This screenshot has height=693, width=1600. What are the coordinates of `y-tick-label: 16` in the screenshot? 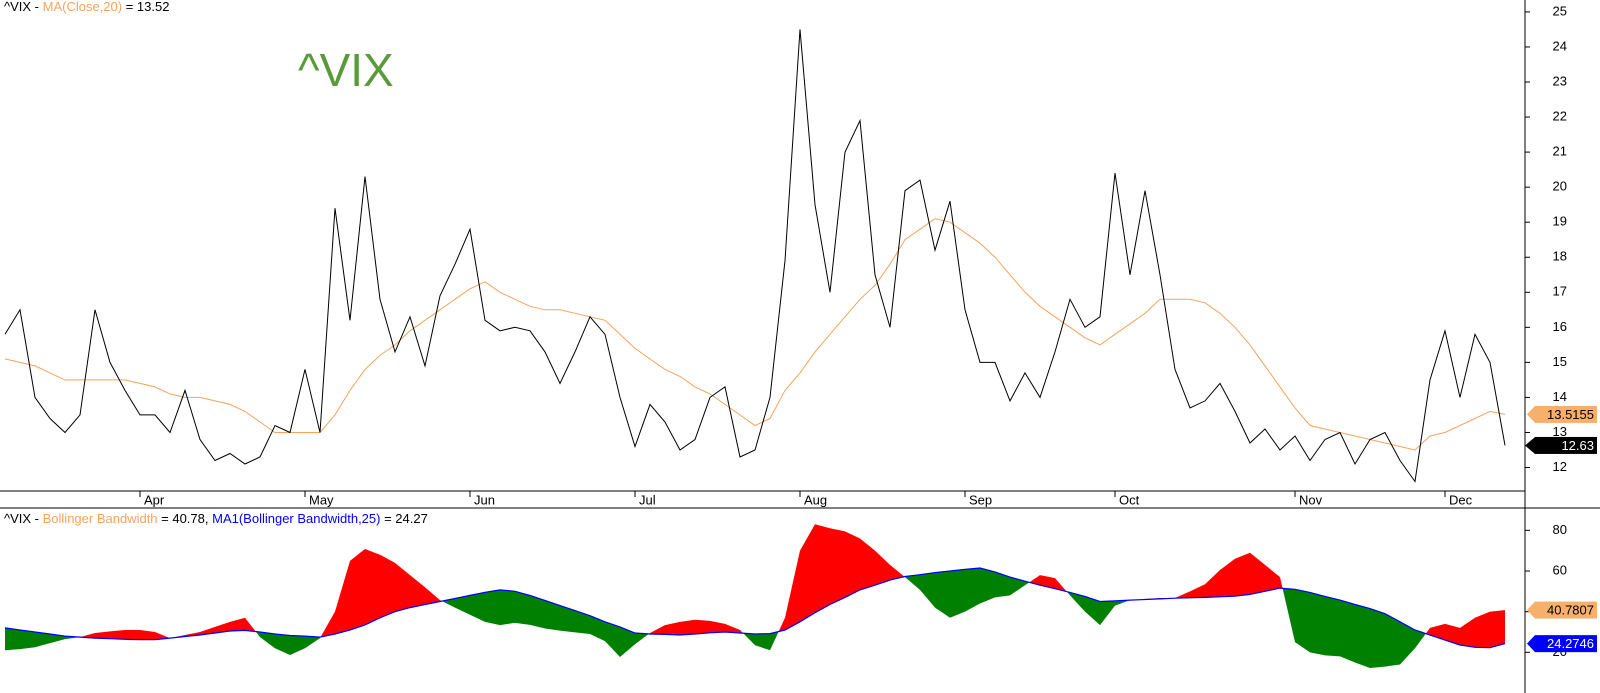 It's located at (1560, 326).